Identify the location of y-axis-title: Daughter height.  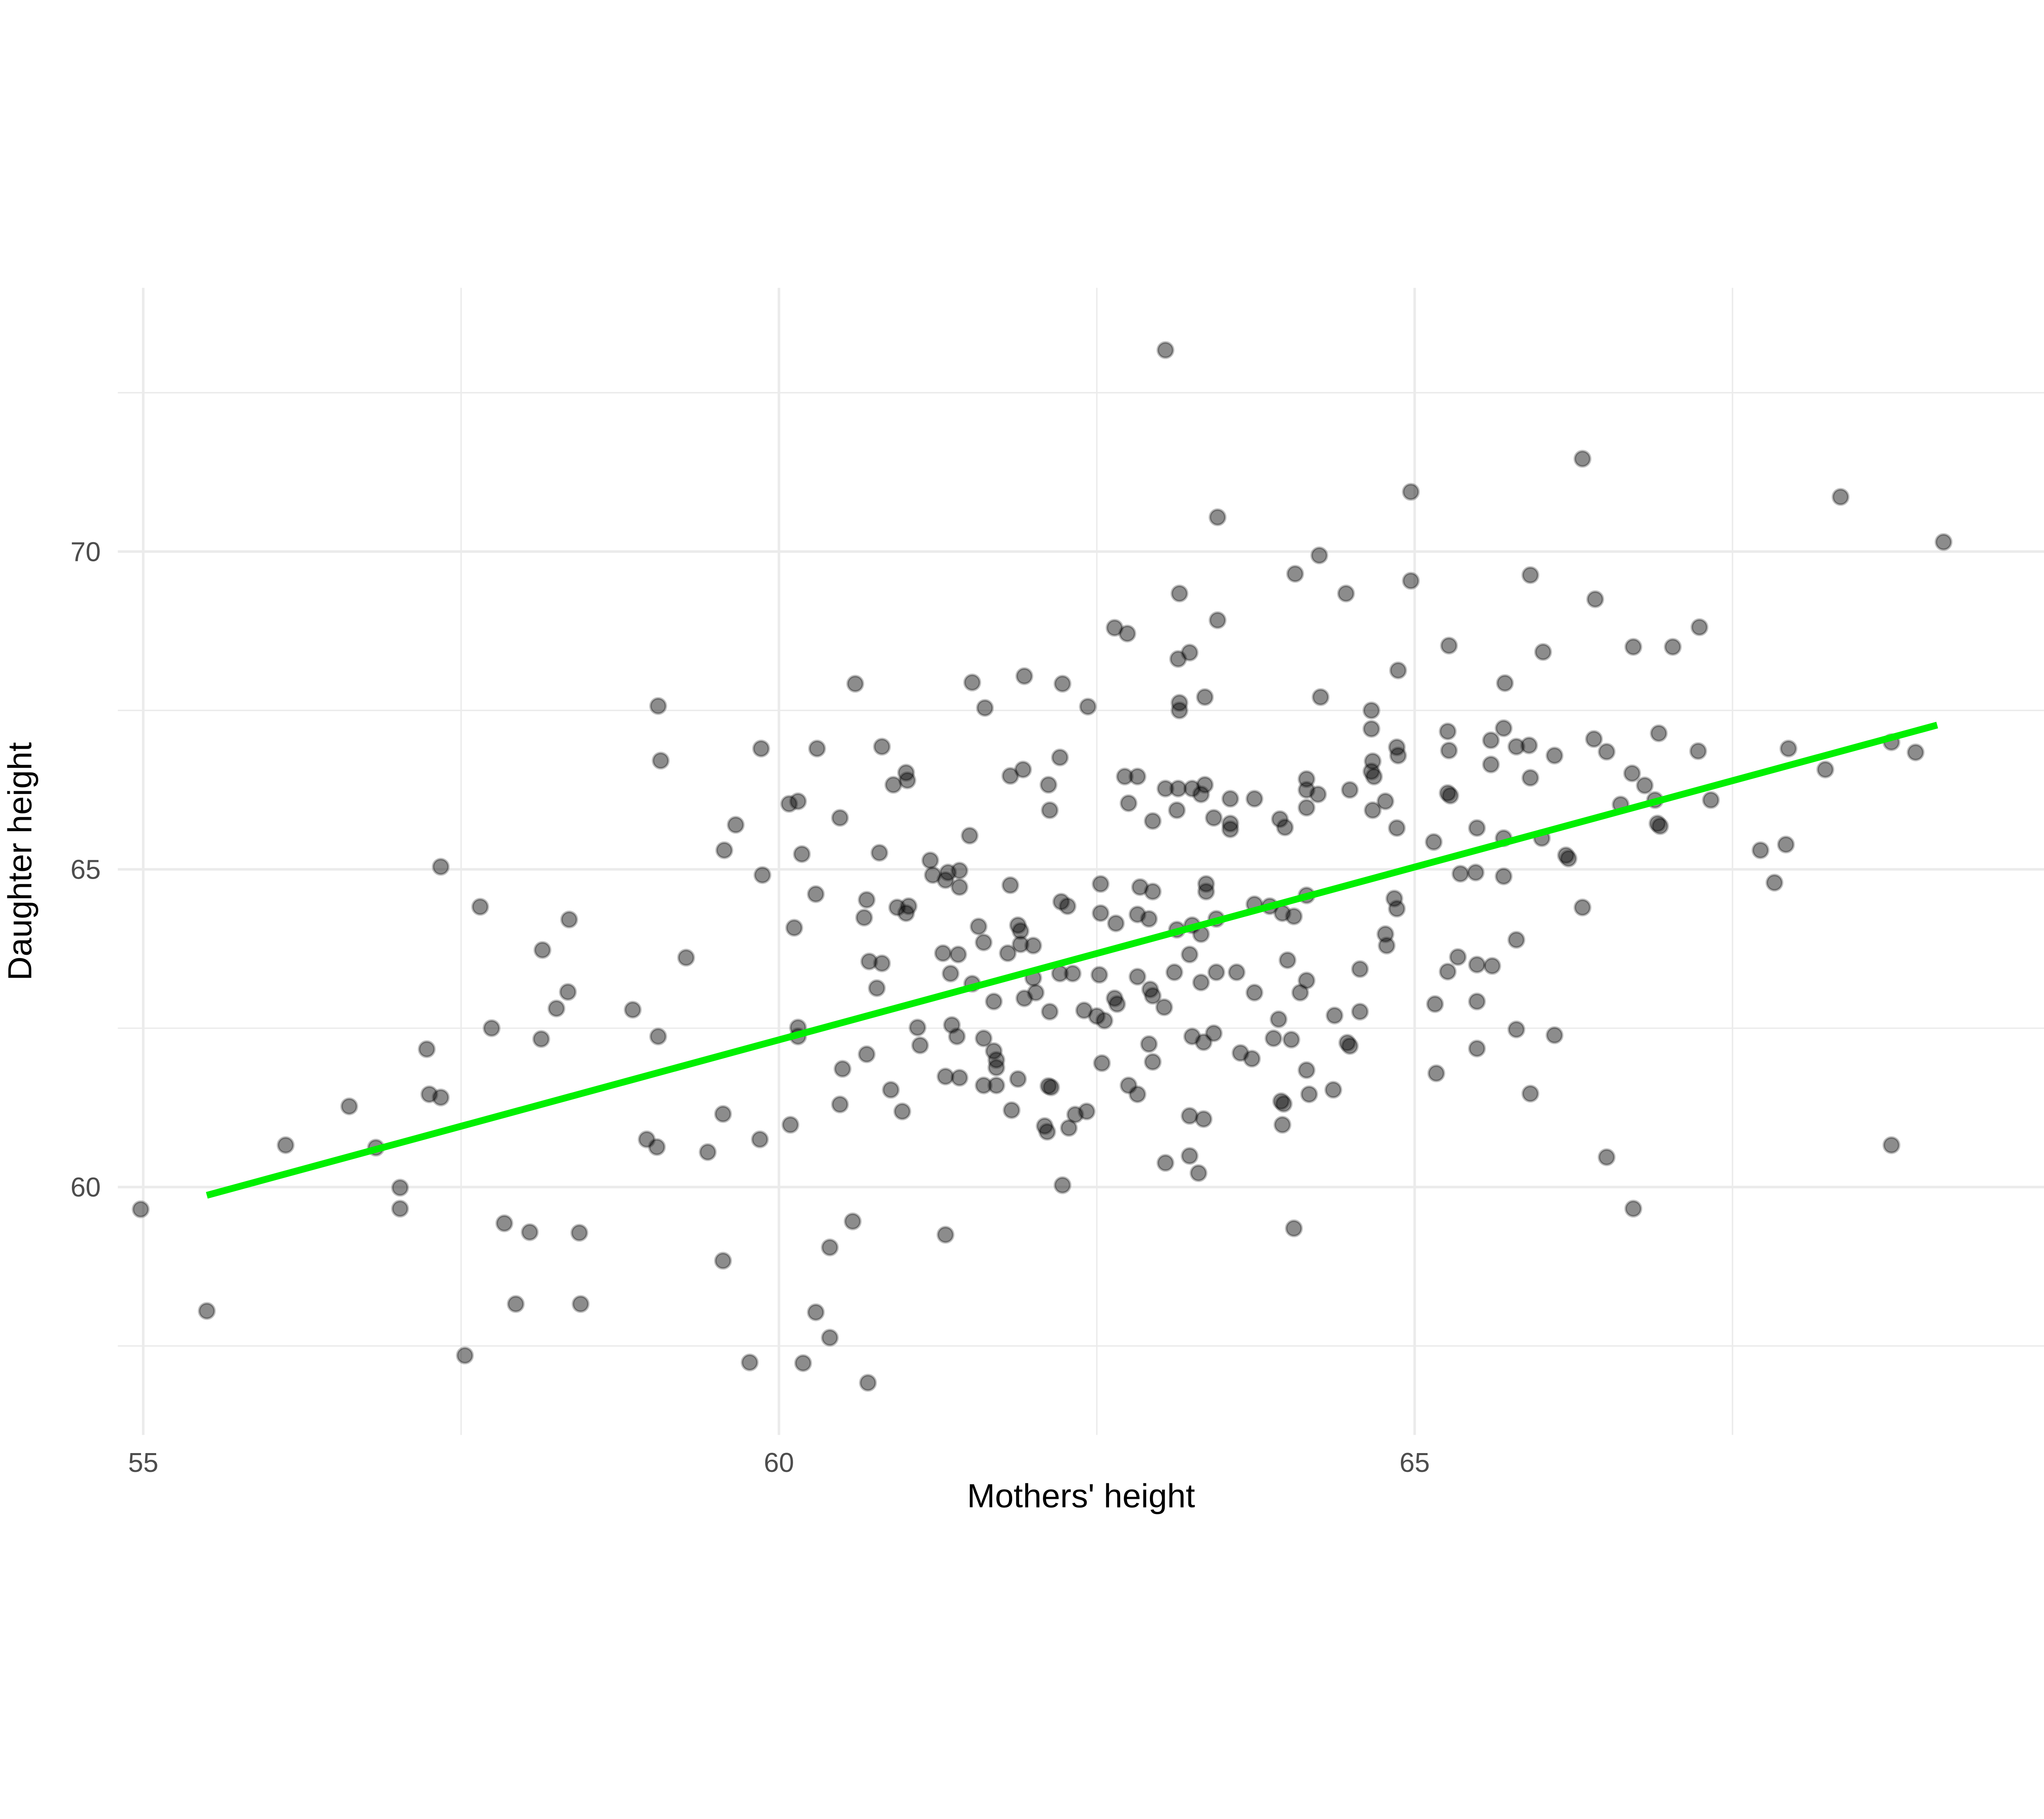
(19, 861).